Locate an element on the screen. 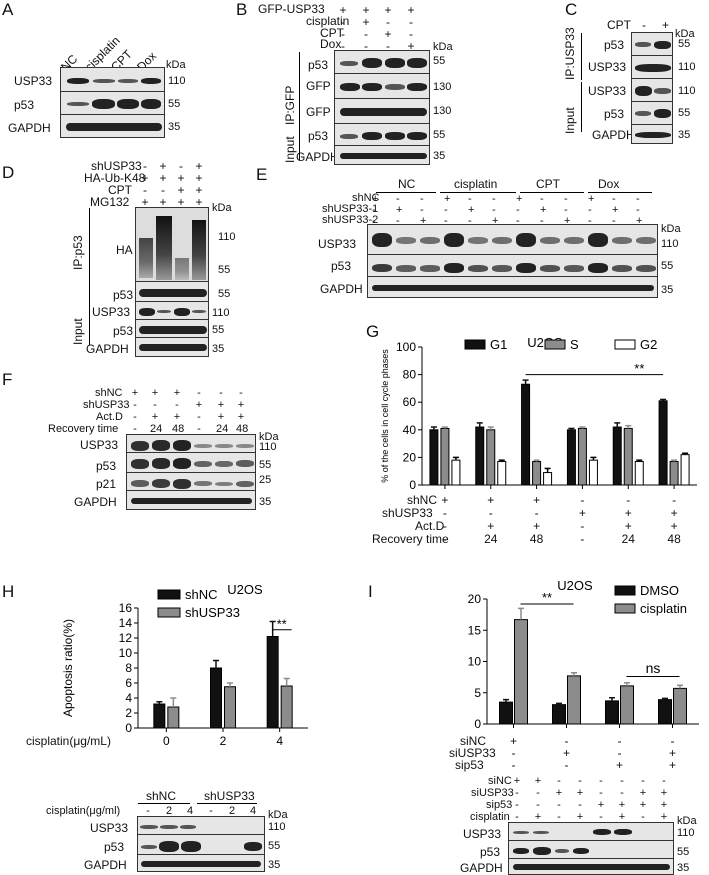  y-tick-label: 40 is located at coordinates (410, 430).